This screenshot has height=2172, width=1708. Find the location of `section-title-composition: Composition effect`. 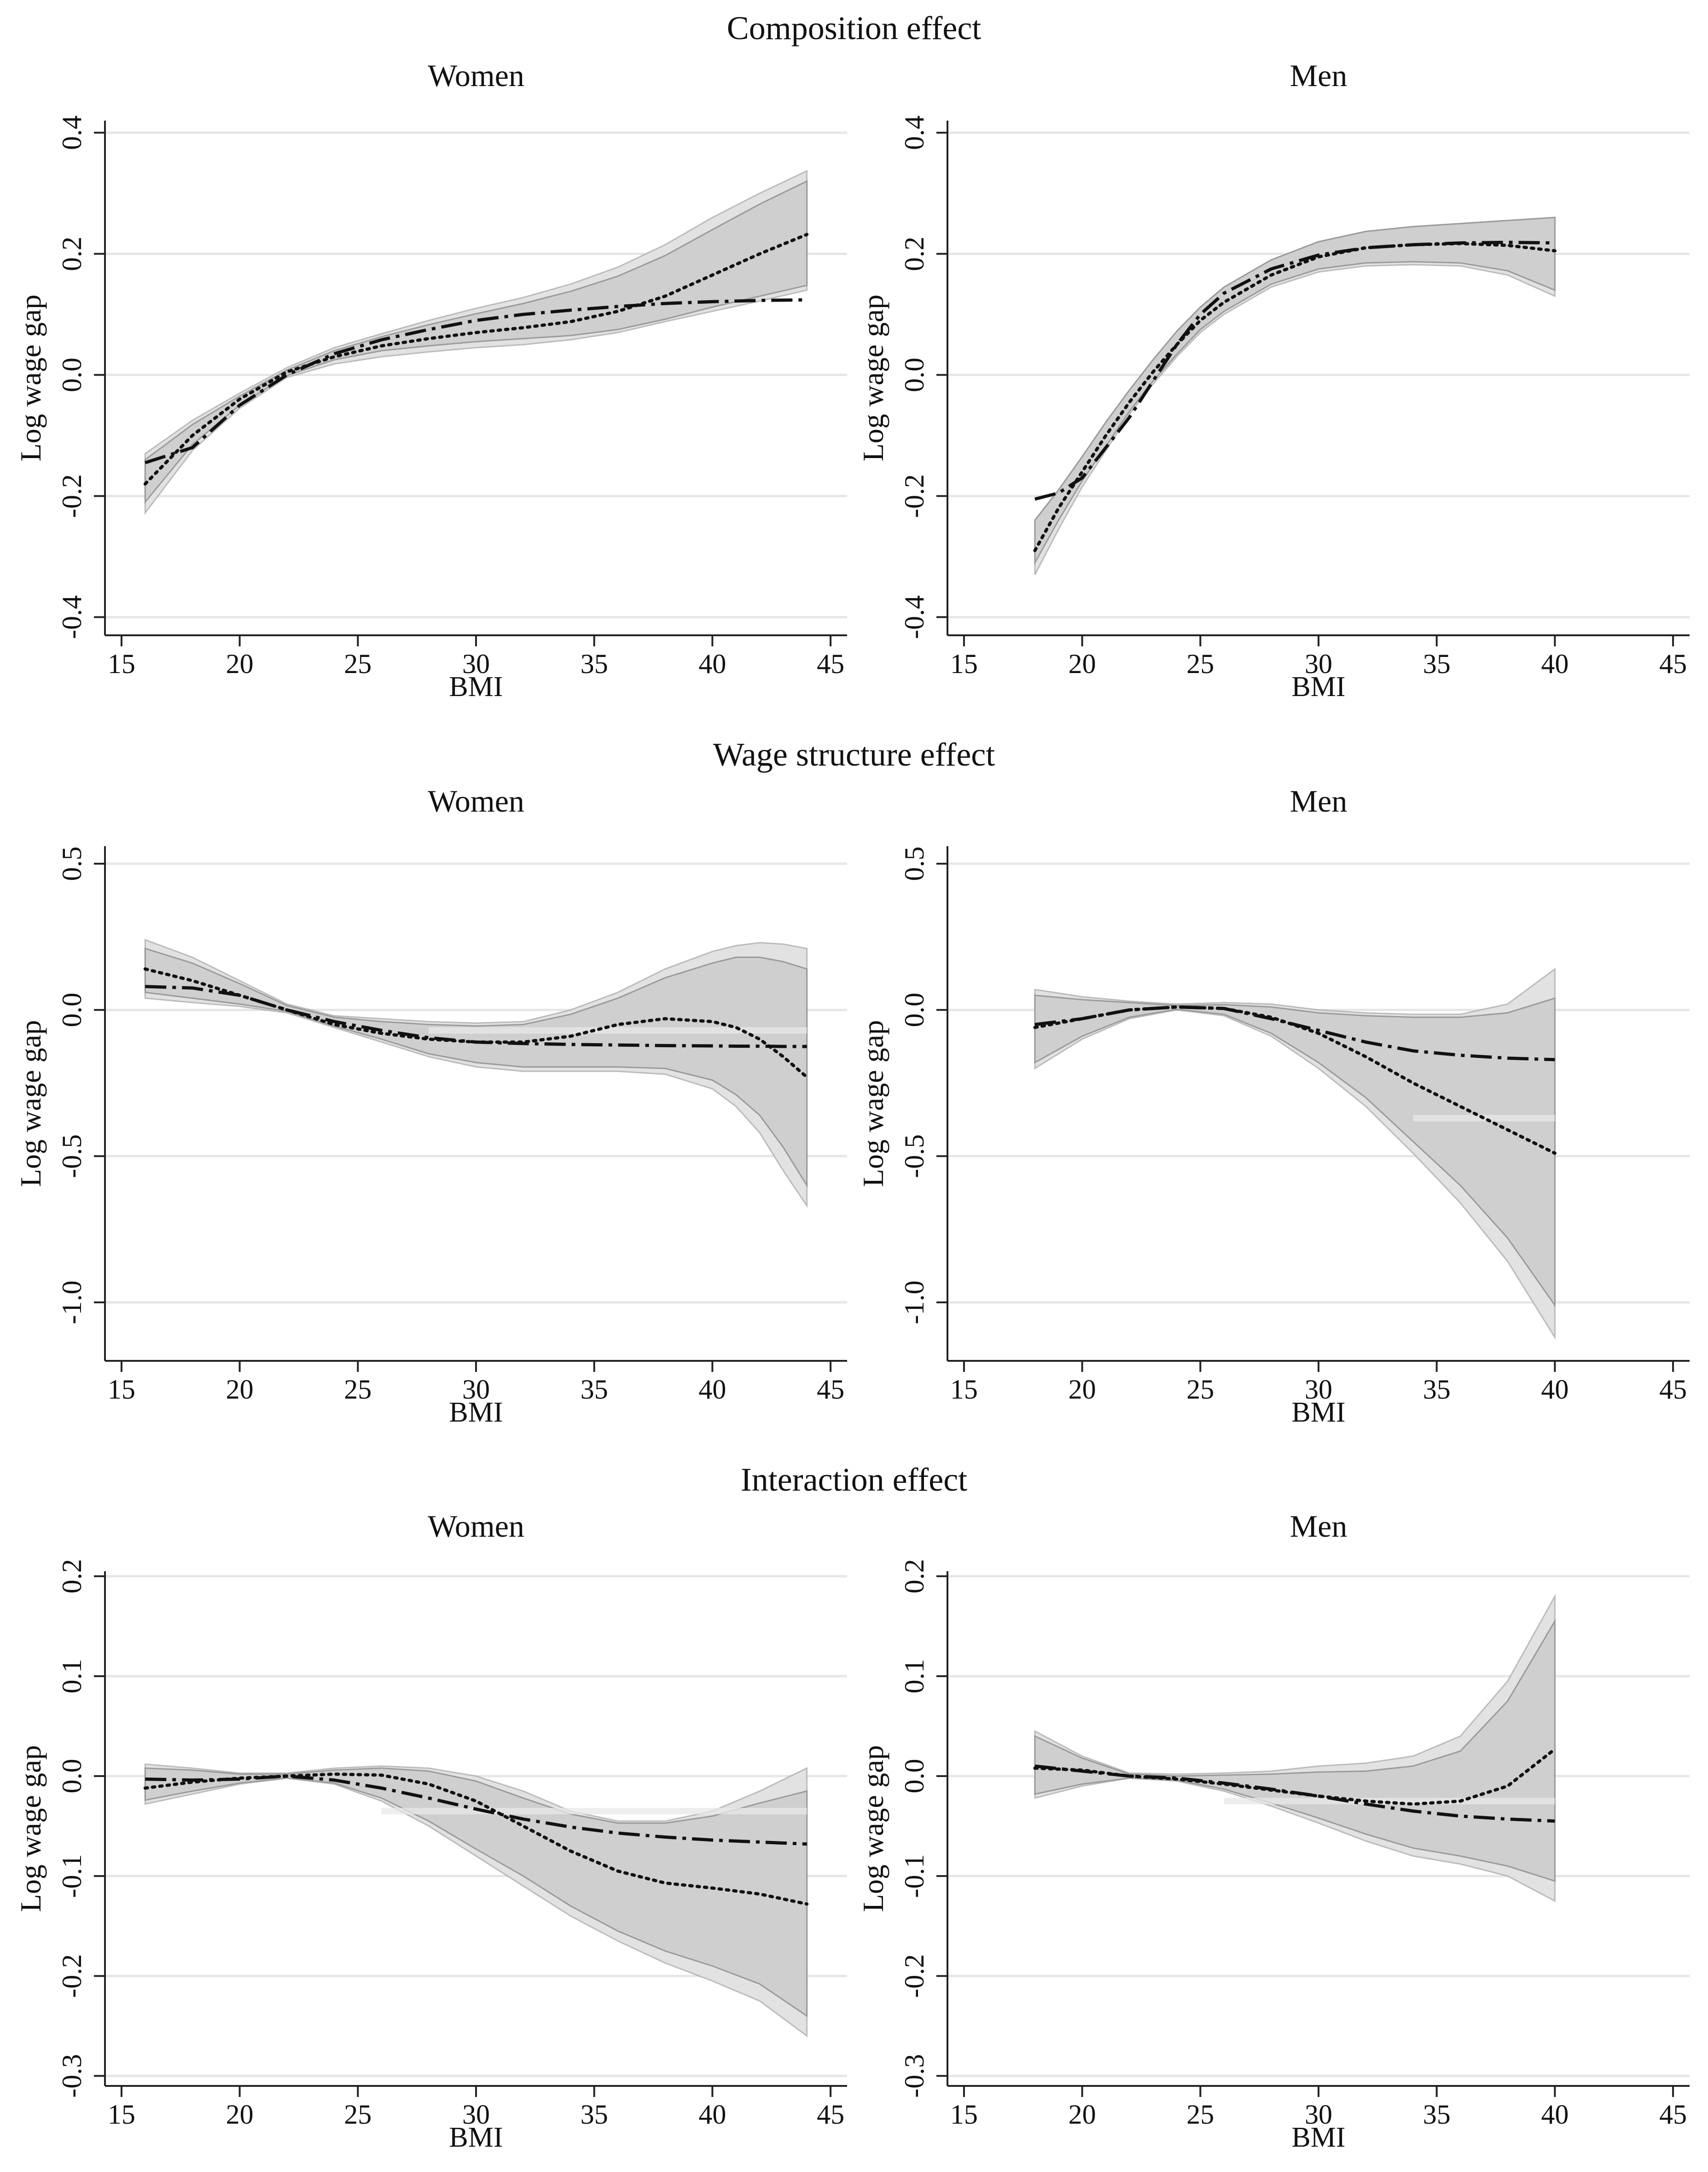

section-title-composition: Composition effect is located at coordinates (855, 28).